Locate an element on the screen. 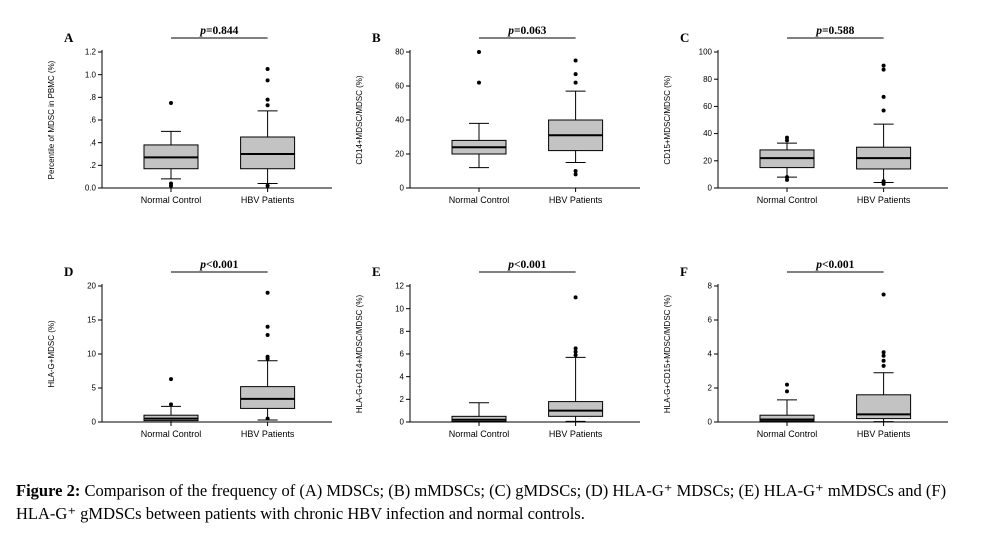 The image size is (987, 541). p-value-label: p=0.063 is located at coordinates (526, 31).